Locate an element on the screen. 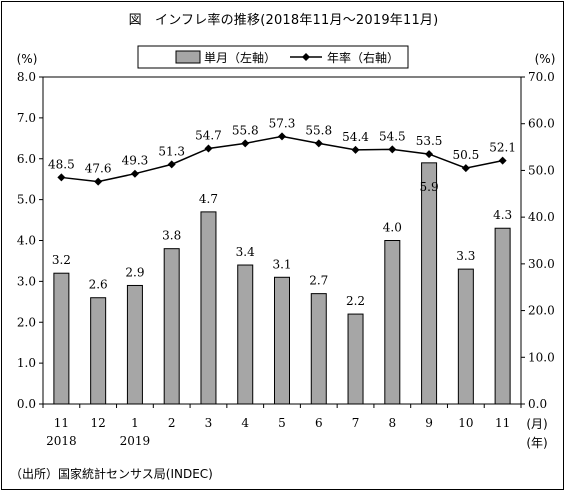 The width and height of the screenshot is (567, 493). x-axis-month-label: 6 is located at coordinates (319, 423).